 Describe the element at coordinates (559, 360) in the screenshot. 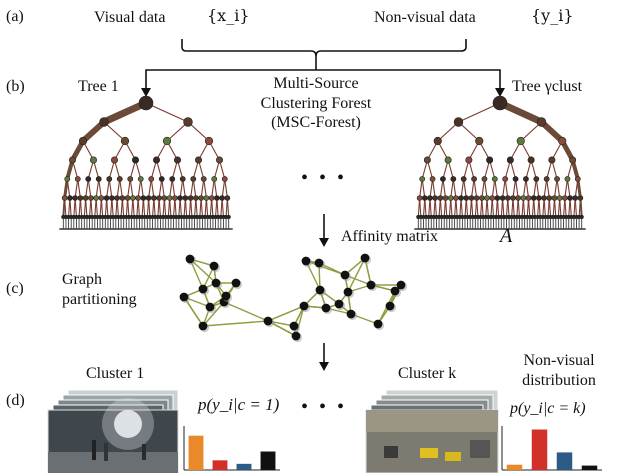

I see `dist-caption-line-1: Non-visual` at that location.